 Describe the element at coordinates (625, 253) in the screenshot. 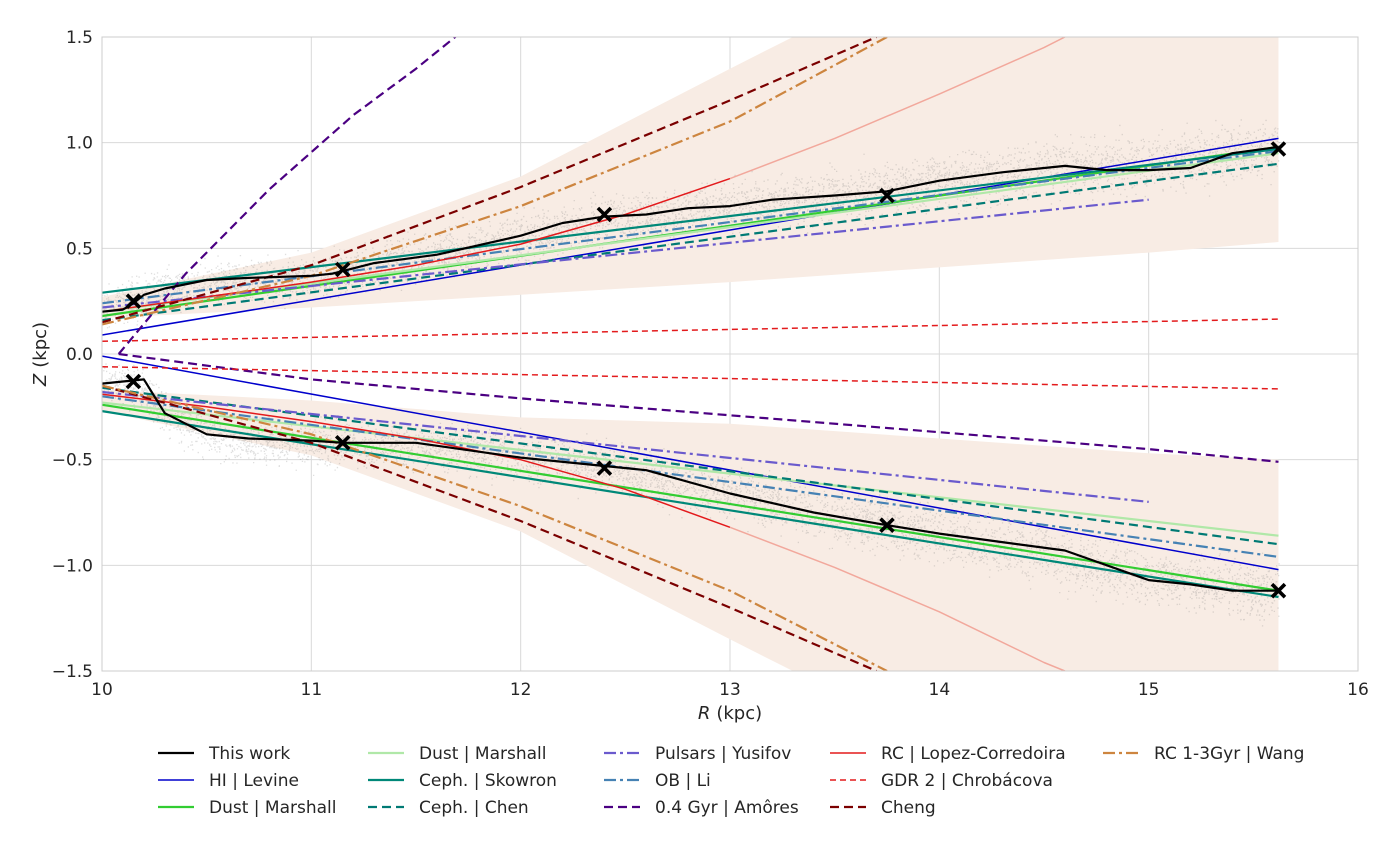

I see `series-line-pulsars-yusifov-upper` at that location.